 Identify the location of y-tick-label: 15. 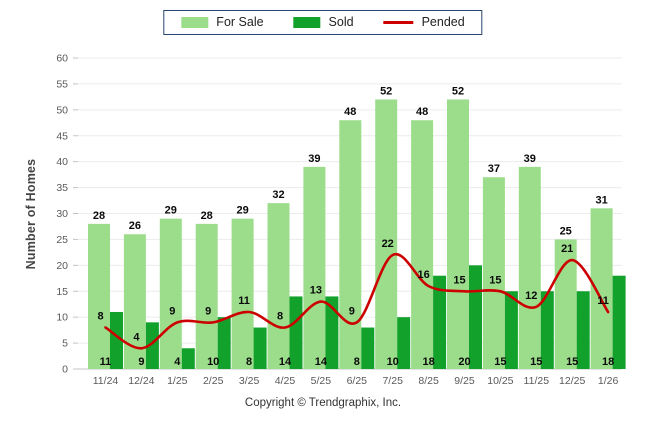
(62, 292).